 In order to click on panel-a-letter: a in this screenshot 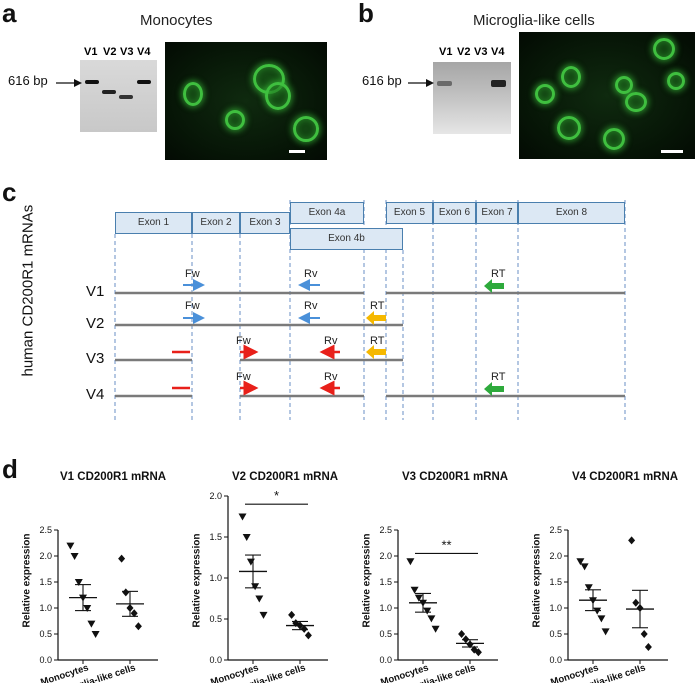, I will do `click(9, 14)`.